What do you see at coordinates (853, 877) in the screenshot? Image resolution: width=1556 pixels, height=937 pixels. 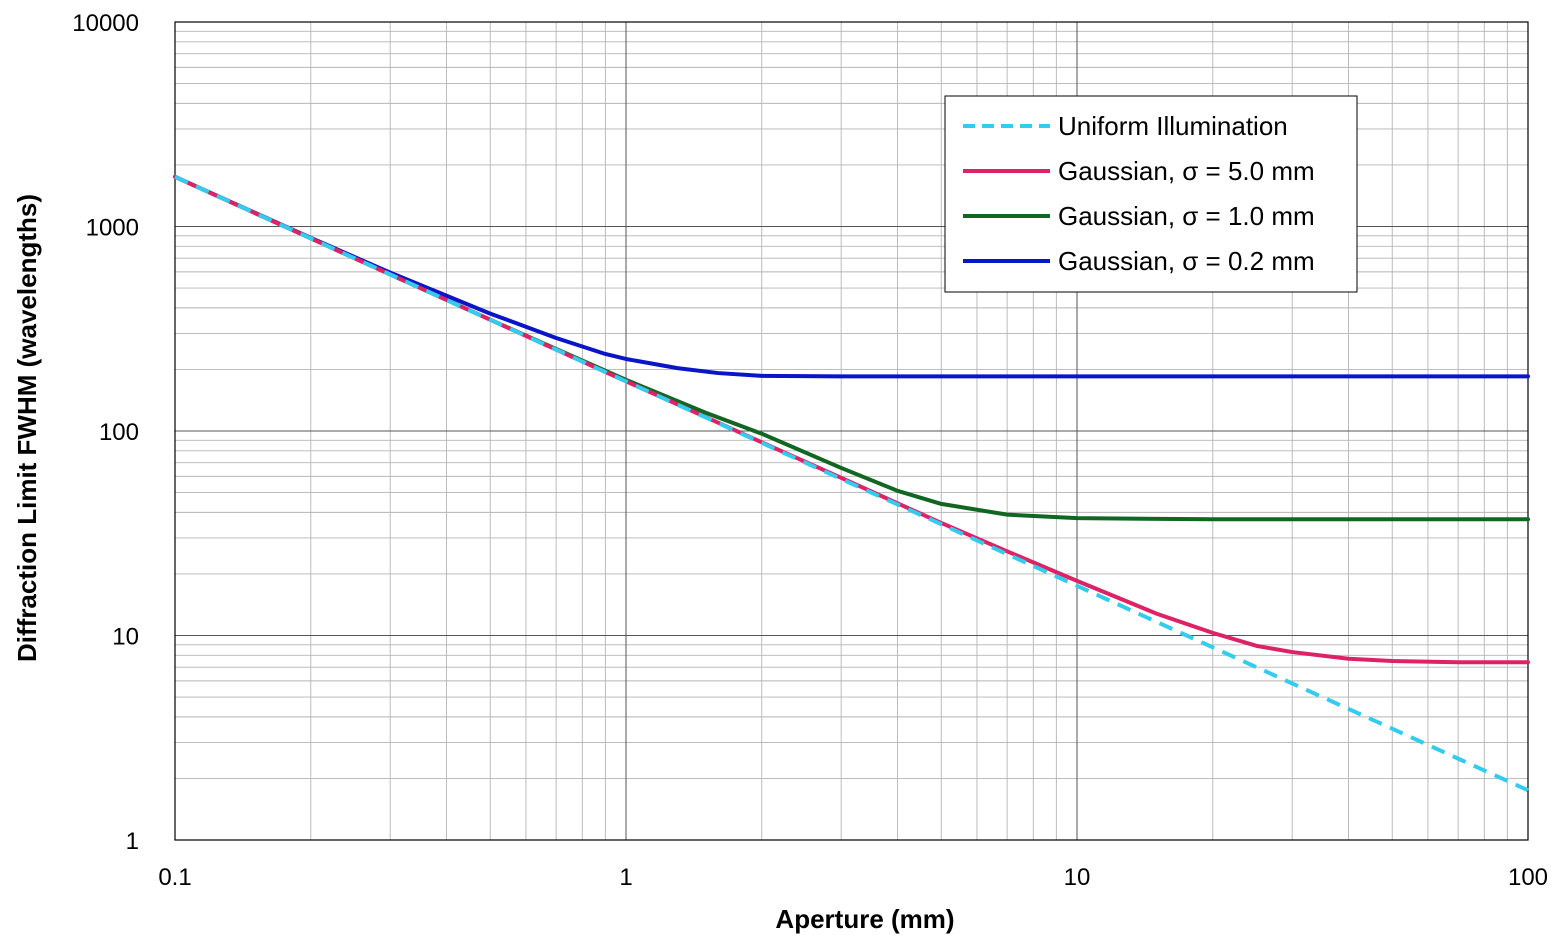 I see `x-tick-labels: 0.1 1 10 100` at bounding box center [853, 877].